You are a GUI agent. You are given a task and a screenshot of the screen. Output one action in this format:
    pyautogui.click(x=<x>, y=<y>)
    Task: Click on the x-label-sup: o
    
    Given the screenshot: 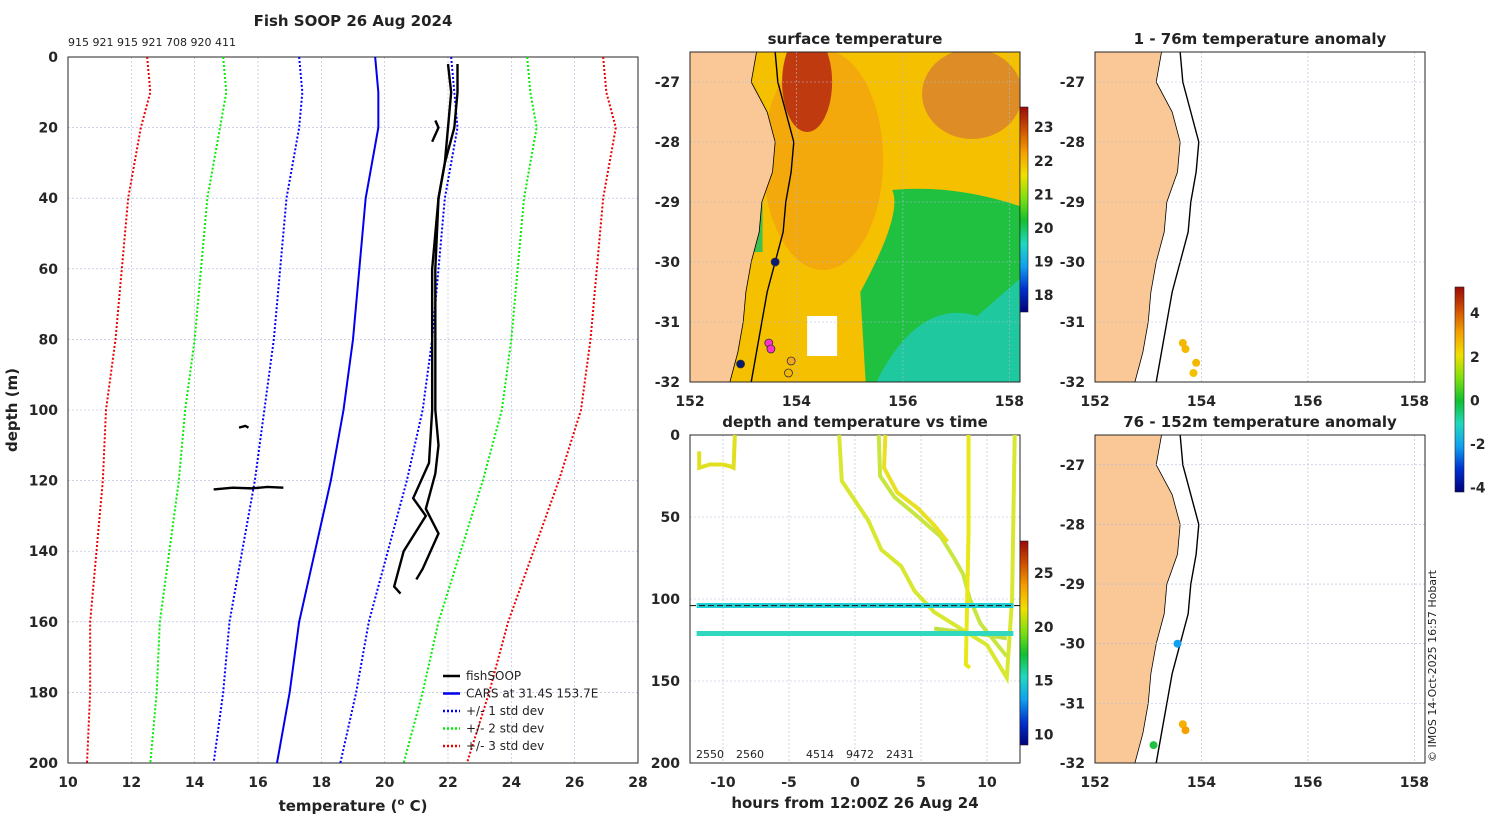 What is the action you would take?
    pyautogui.click(x=400, y=802)
    